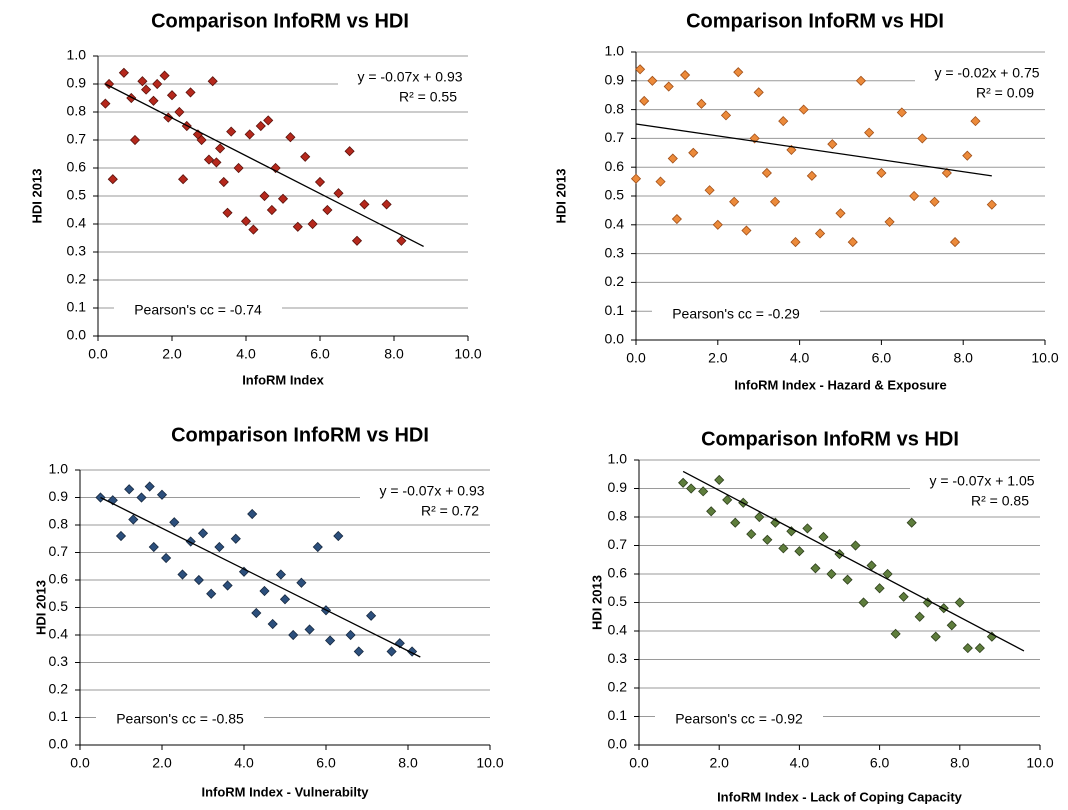 This screenshot has width=1068, height=810. Describe the element at coordinates (77, 307) in the screenshot. I see `y-tick-label: 0.1` at that location.